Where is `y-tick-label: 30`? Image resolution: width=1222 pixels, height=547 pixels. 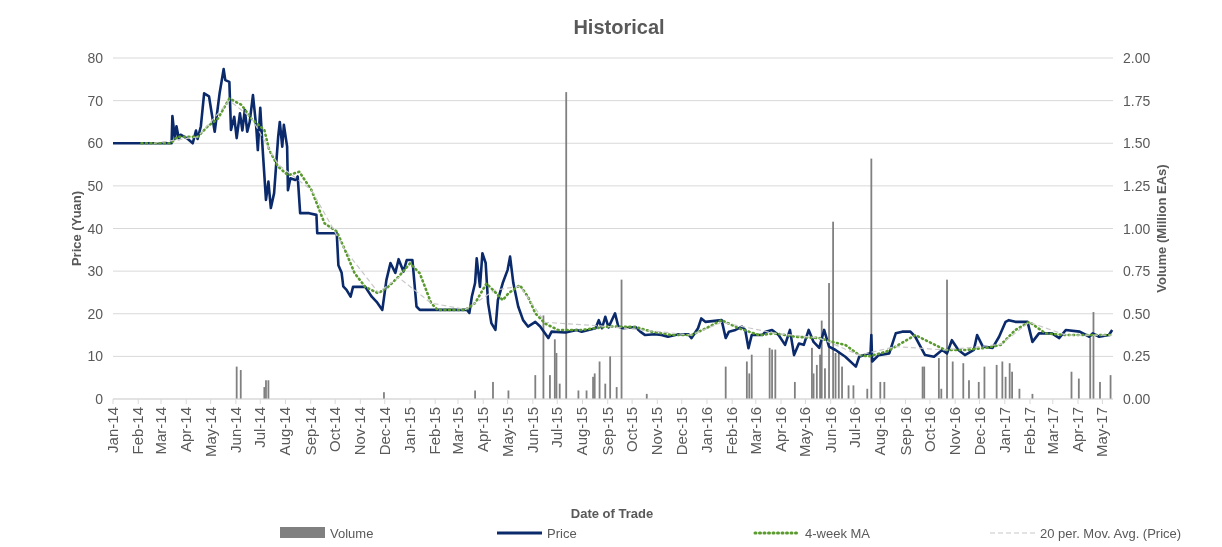 y-tick-label: 30 is located at coordinates (95, 271).